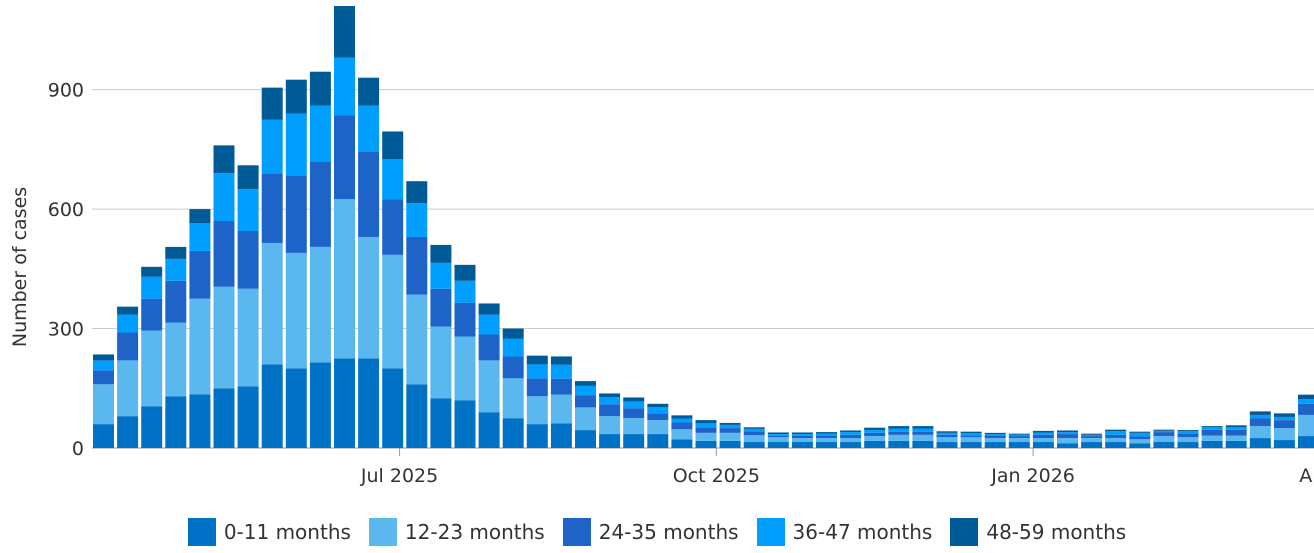 This screenshot has width=1314, height=553. What do you see at coordinates (66, 330) in the screenshot?
I see `y-tick-label: 300` at bounding box center [66, 330].